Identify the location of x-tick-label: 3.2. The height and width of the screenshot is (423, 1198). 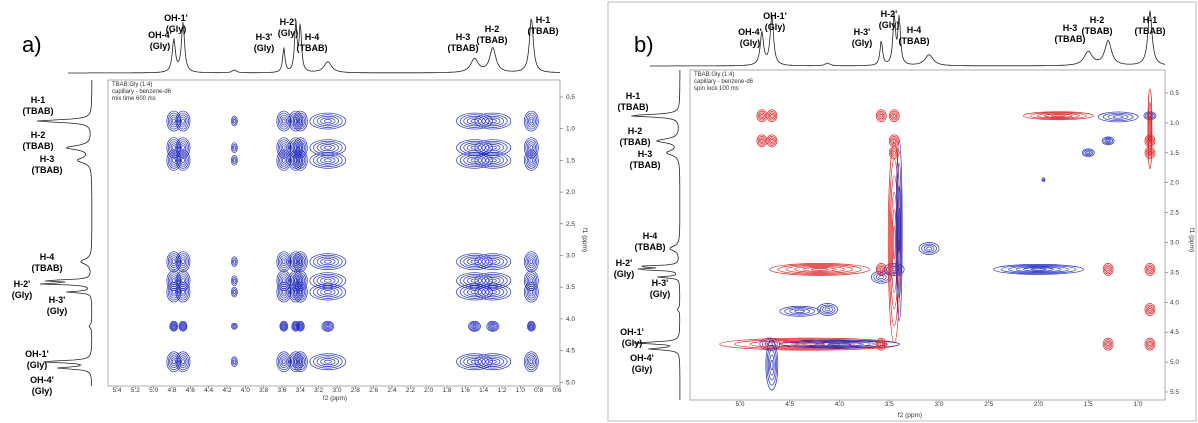
(318, 390).